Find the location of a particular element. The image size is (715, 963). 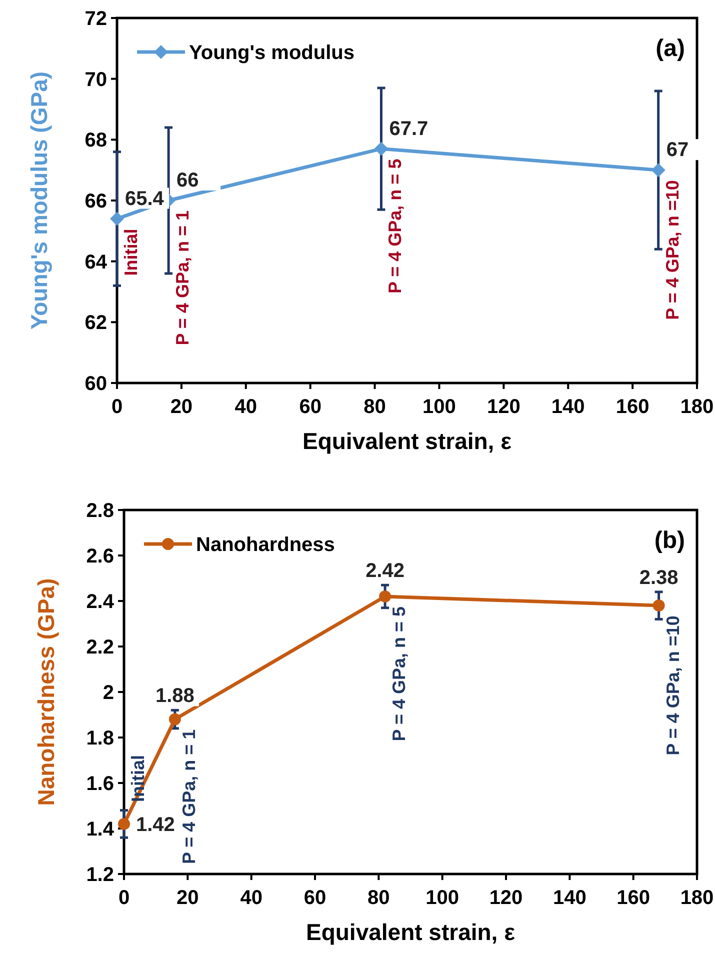

y-tick-label: 1.2 is located at coordinates (100, 875).